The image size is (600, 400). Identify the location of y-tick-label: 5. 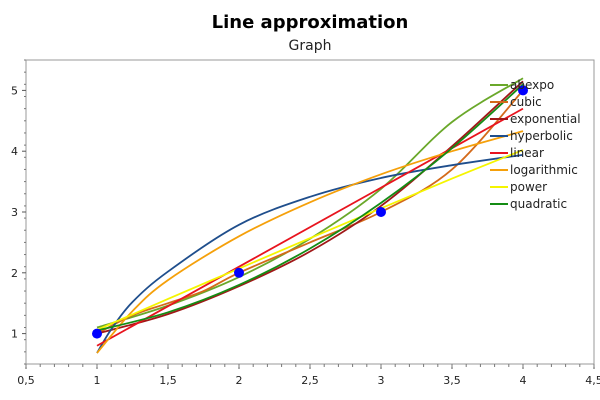
(14, 90).